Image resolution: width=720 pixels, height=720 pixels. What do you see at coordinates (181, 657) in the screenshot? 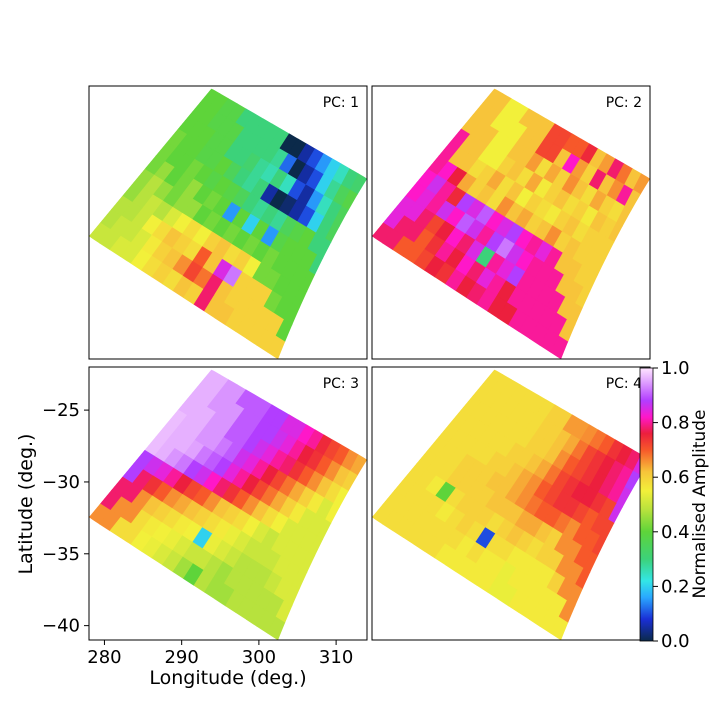
I see `x-tick-label: 290` at bounding box center [181, 657].